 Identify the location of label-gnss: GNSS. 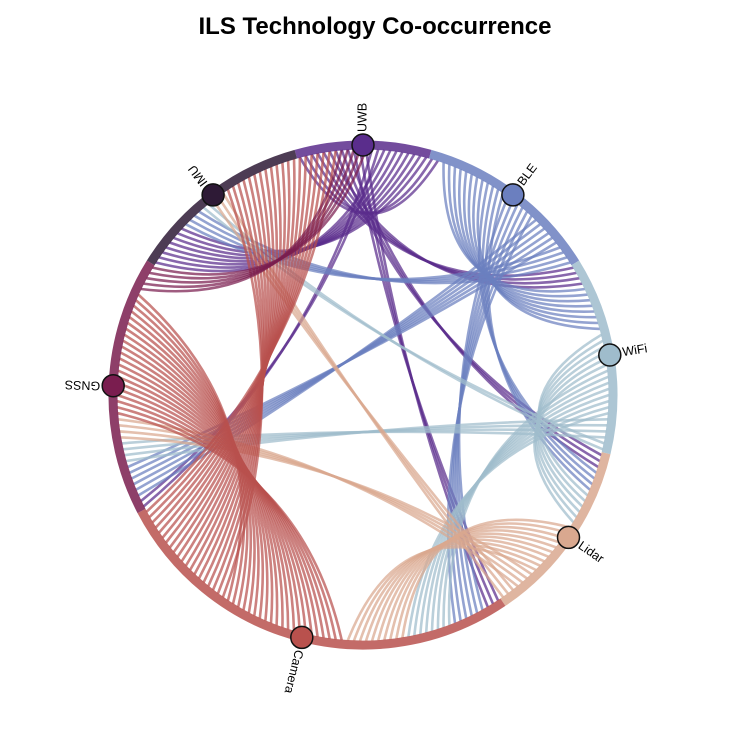
(83, 385).